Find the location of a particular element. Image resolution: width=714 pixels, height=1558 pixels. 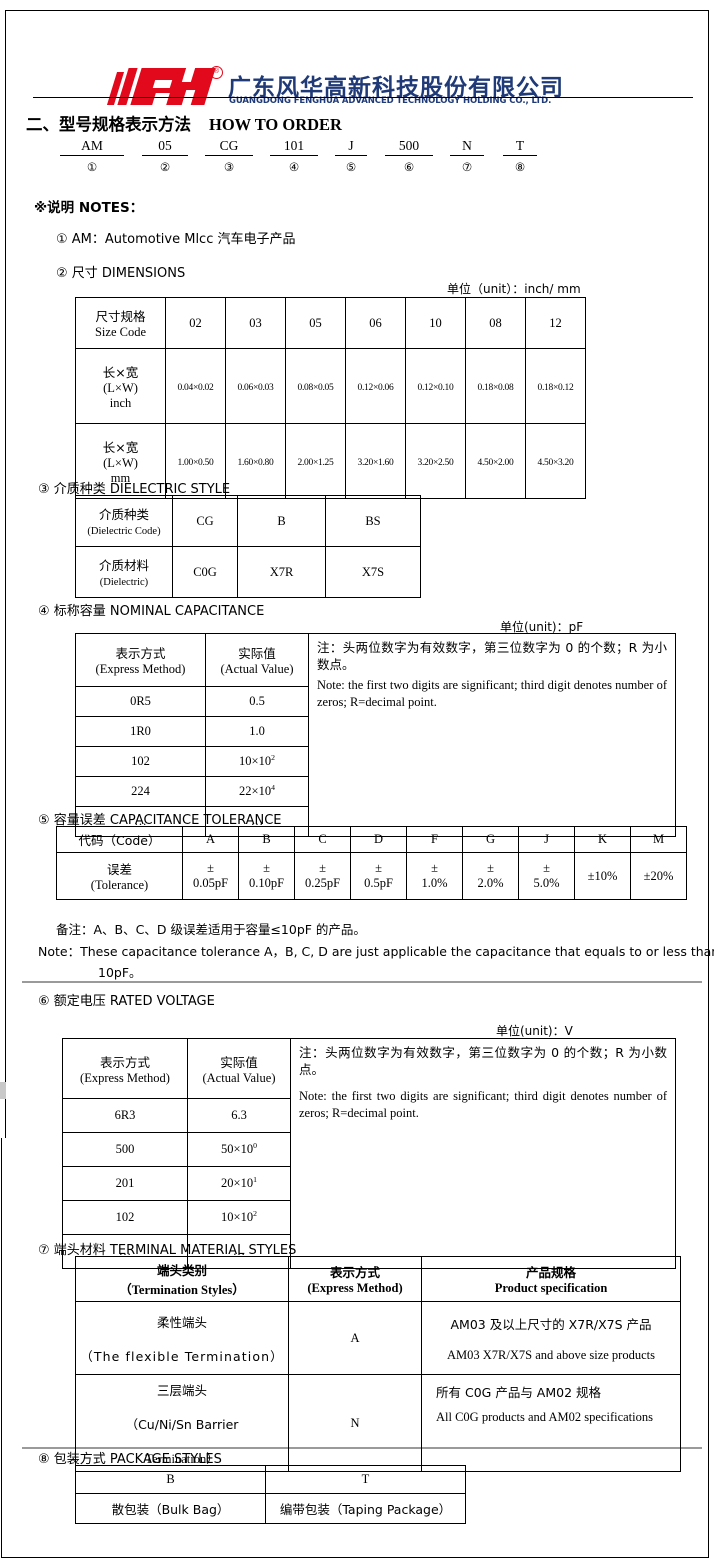

table-row: 6R3 6.3 is located at coordinates (369, 1115).